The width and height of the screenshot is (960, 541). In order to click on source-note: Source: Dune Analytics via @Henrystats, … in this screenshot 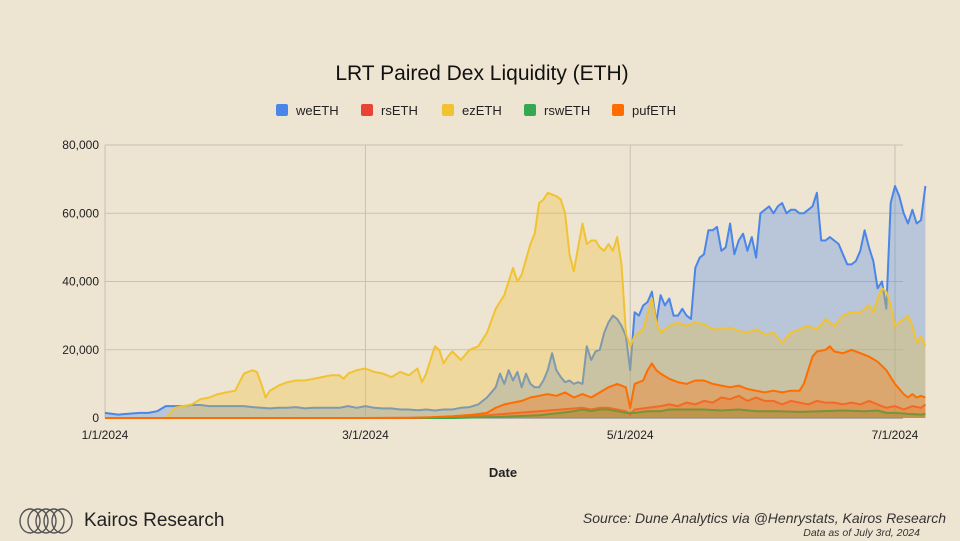, I will do `click(764, 526)`.